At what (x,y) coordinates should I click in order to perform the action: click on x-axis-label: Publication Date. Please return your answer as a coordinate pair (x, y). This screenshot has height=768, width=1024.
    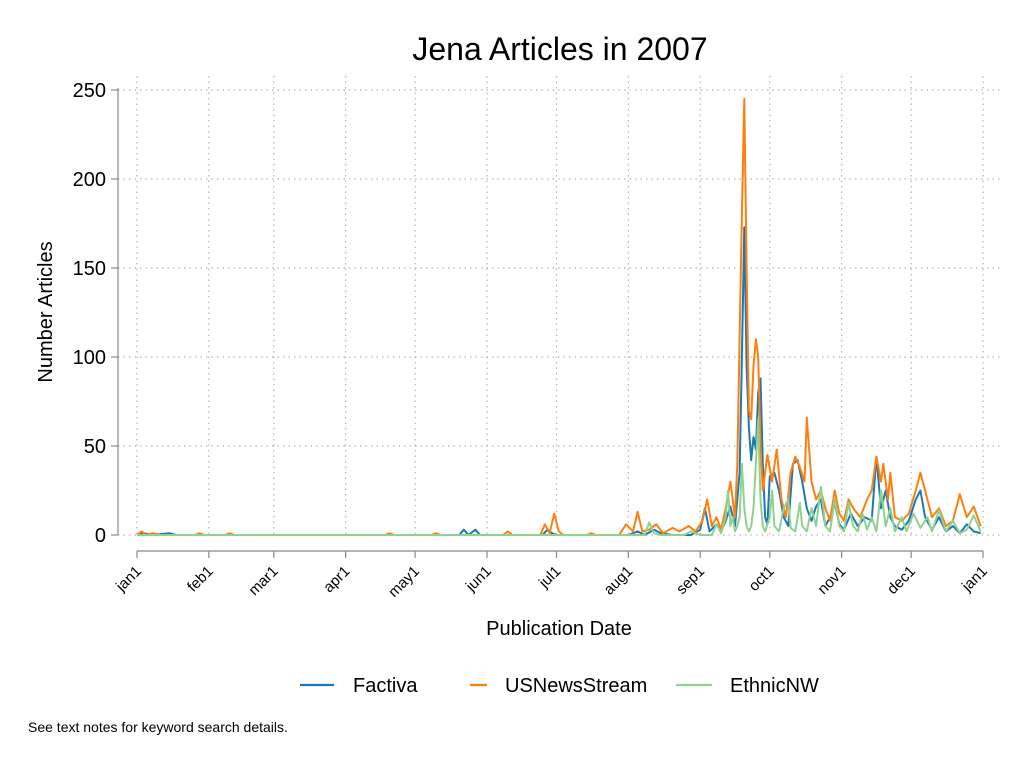
    Looking at the image, I should click on (559, 629).